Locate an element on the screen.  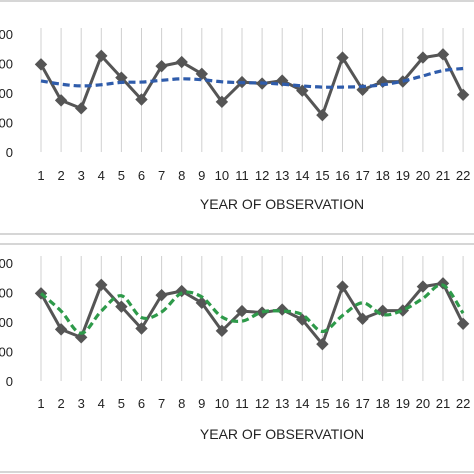
series-line-dashed-trend is located at coordinates (252, 77).